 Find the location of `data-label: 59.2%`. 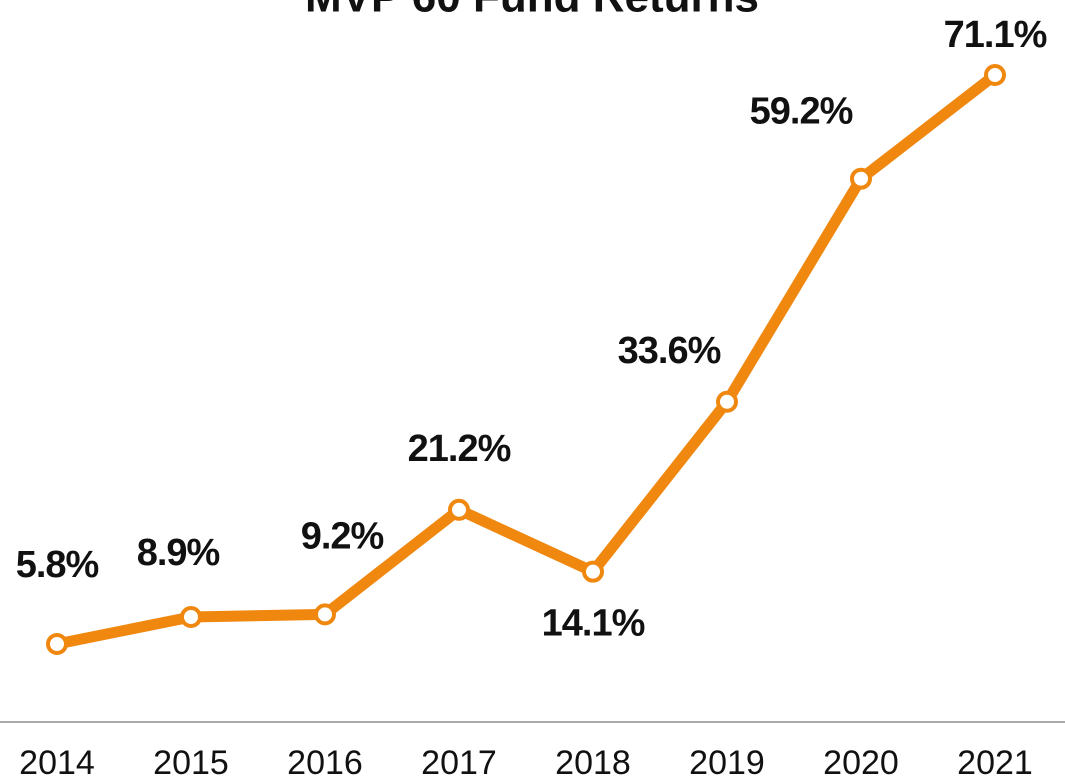

data-label: 59.2% is located at coordinates (801, 112).